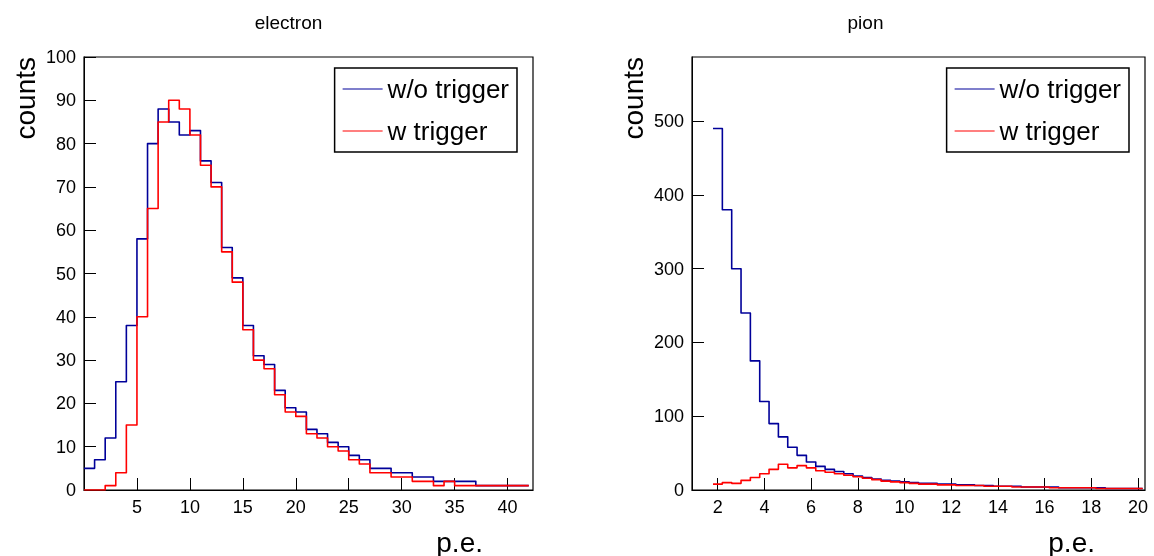 The height and width of the screenshot is (556, 1154). I want to click on x-tick-label: 40, so click(507, 507).